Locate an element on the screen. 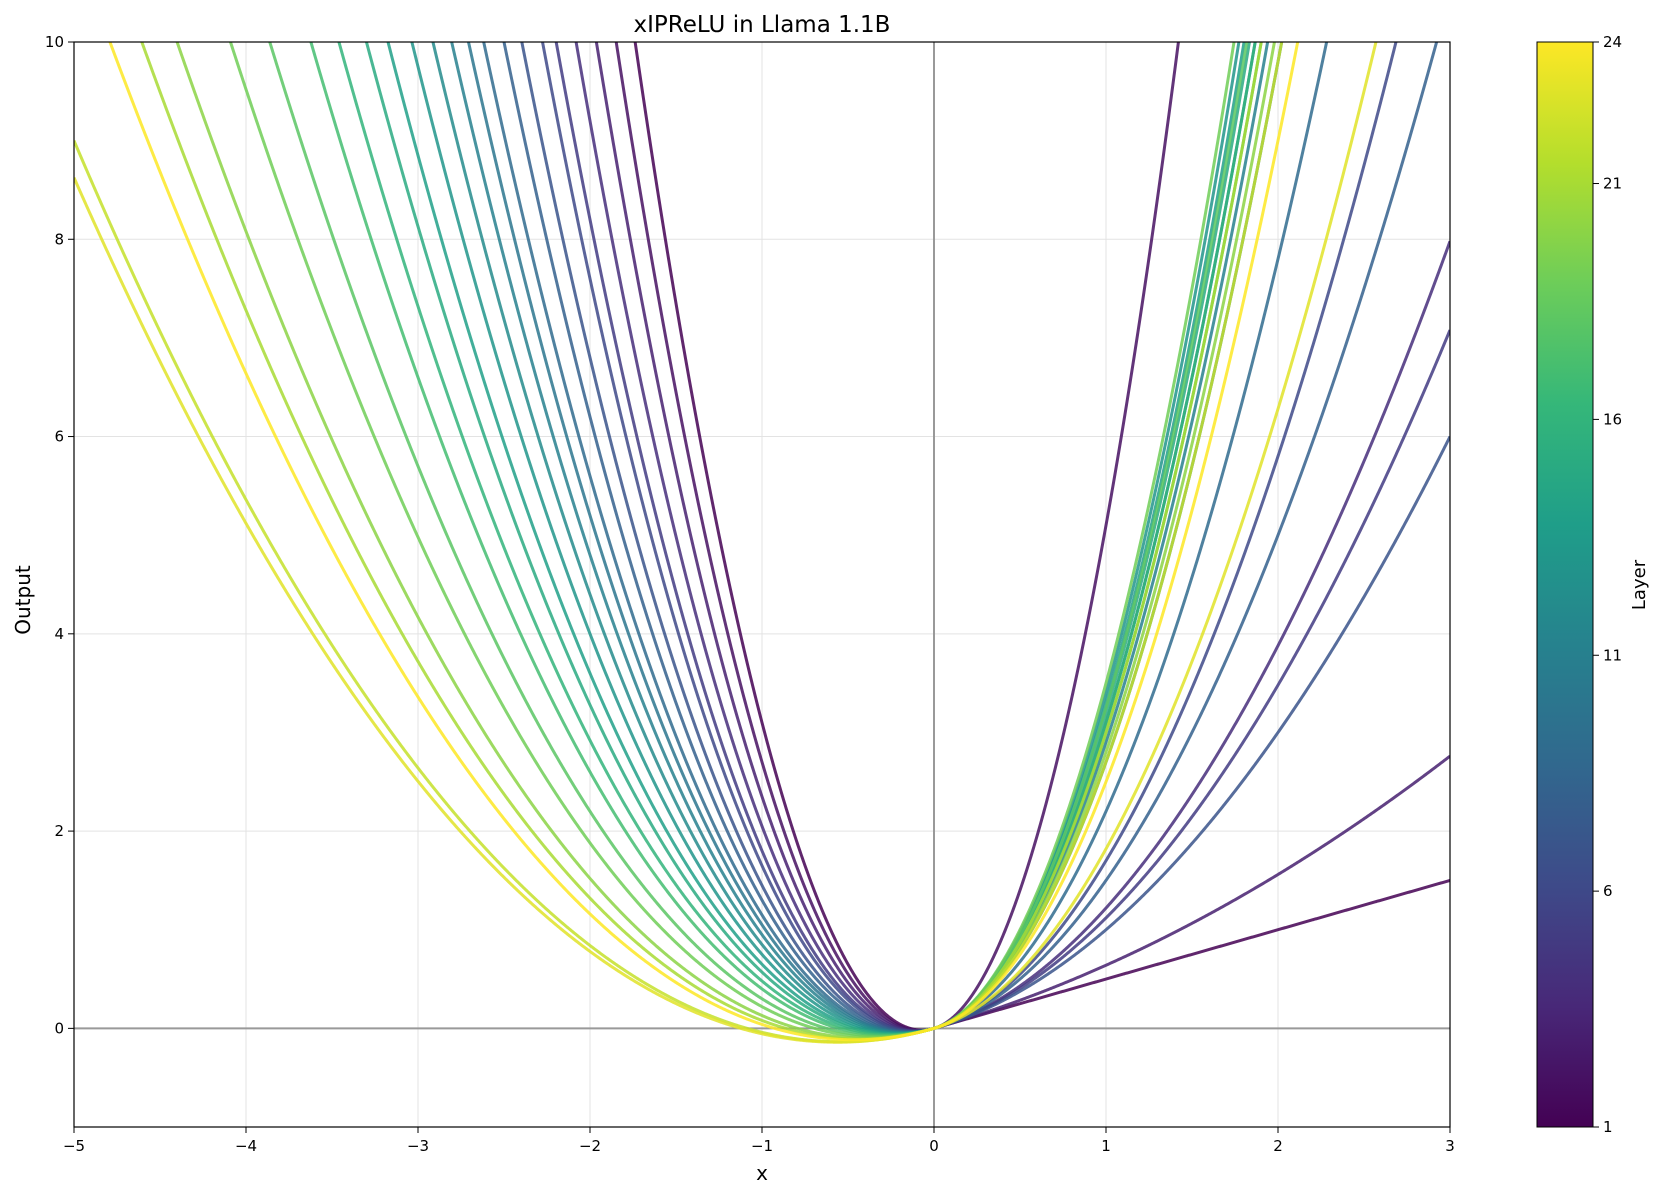 This screenshot has width=1661, height=1201. x-tick-label: −4 is located at coordinates (246, 1146).